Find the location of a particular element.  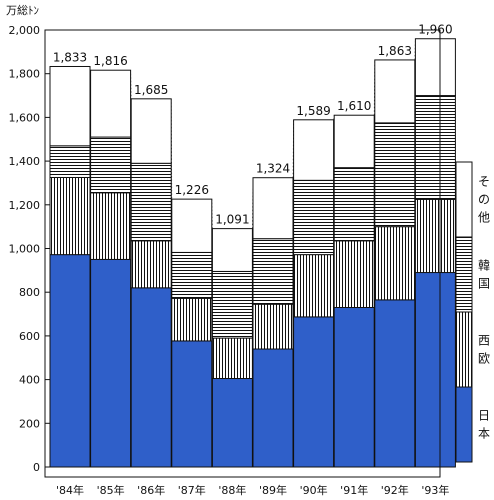

y-tick-label: 1,200 is located at coordinates (25, 205).